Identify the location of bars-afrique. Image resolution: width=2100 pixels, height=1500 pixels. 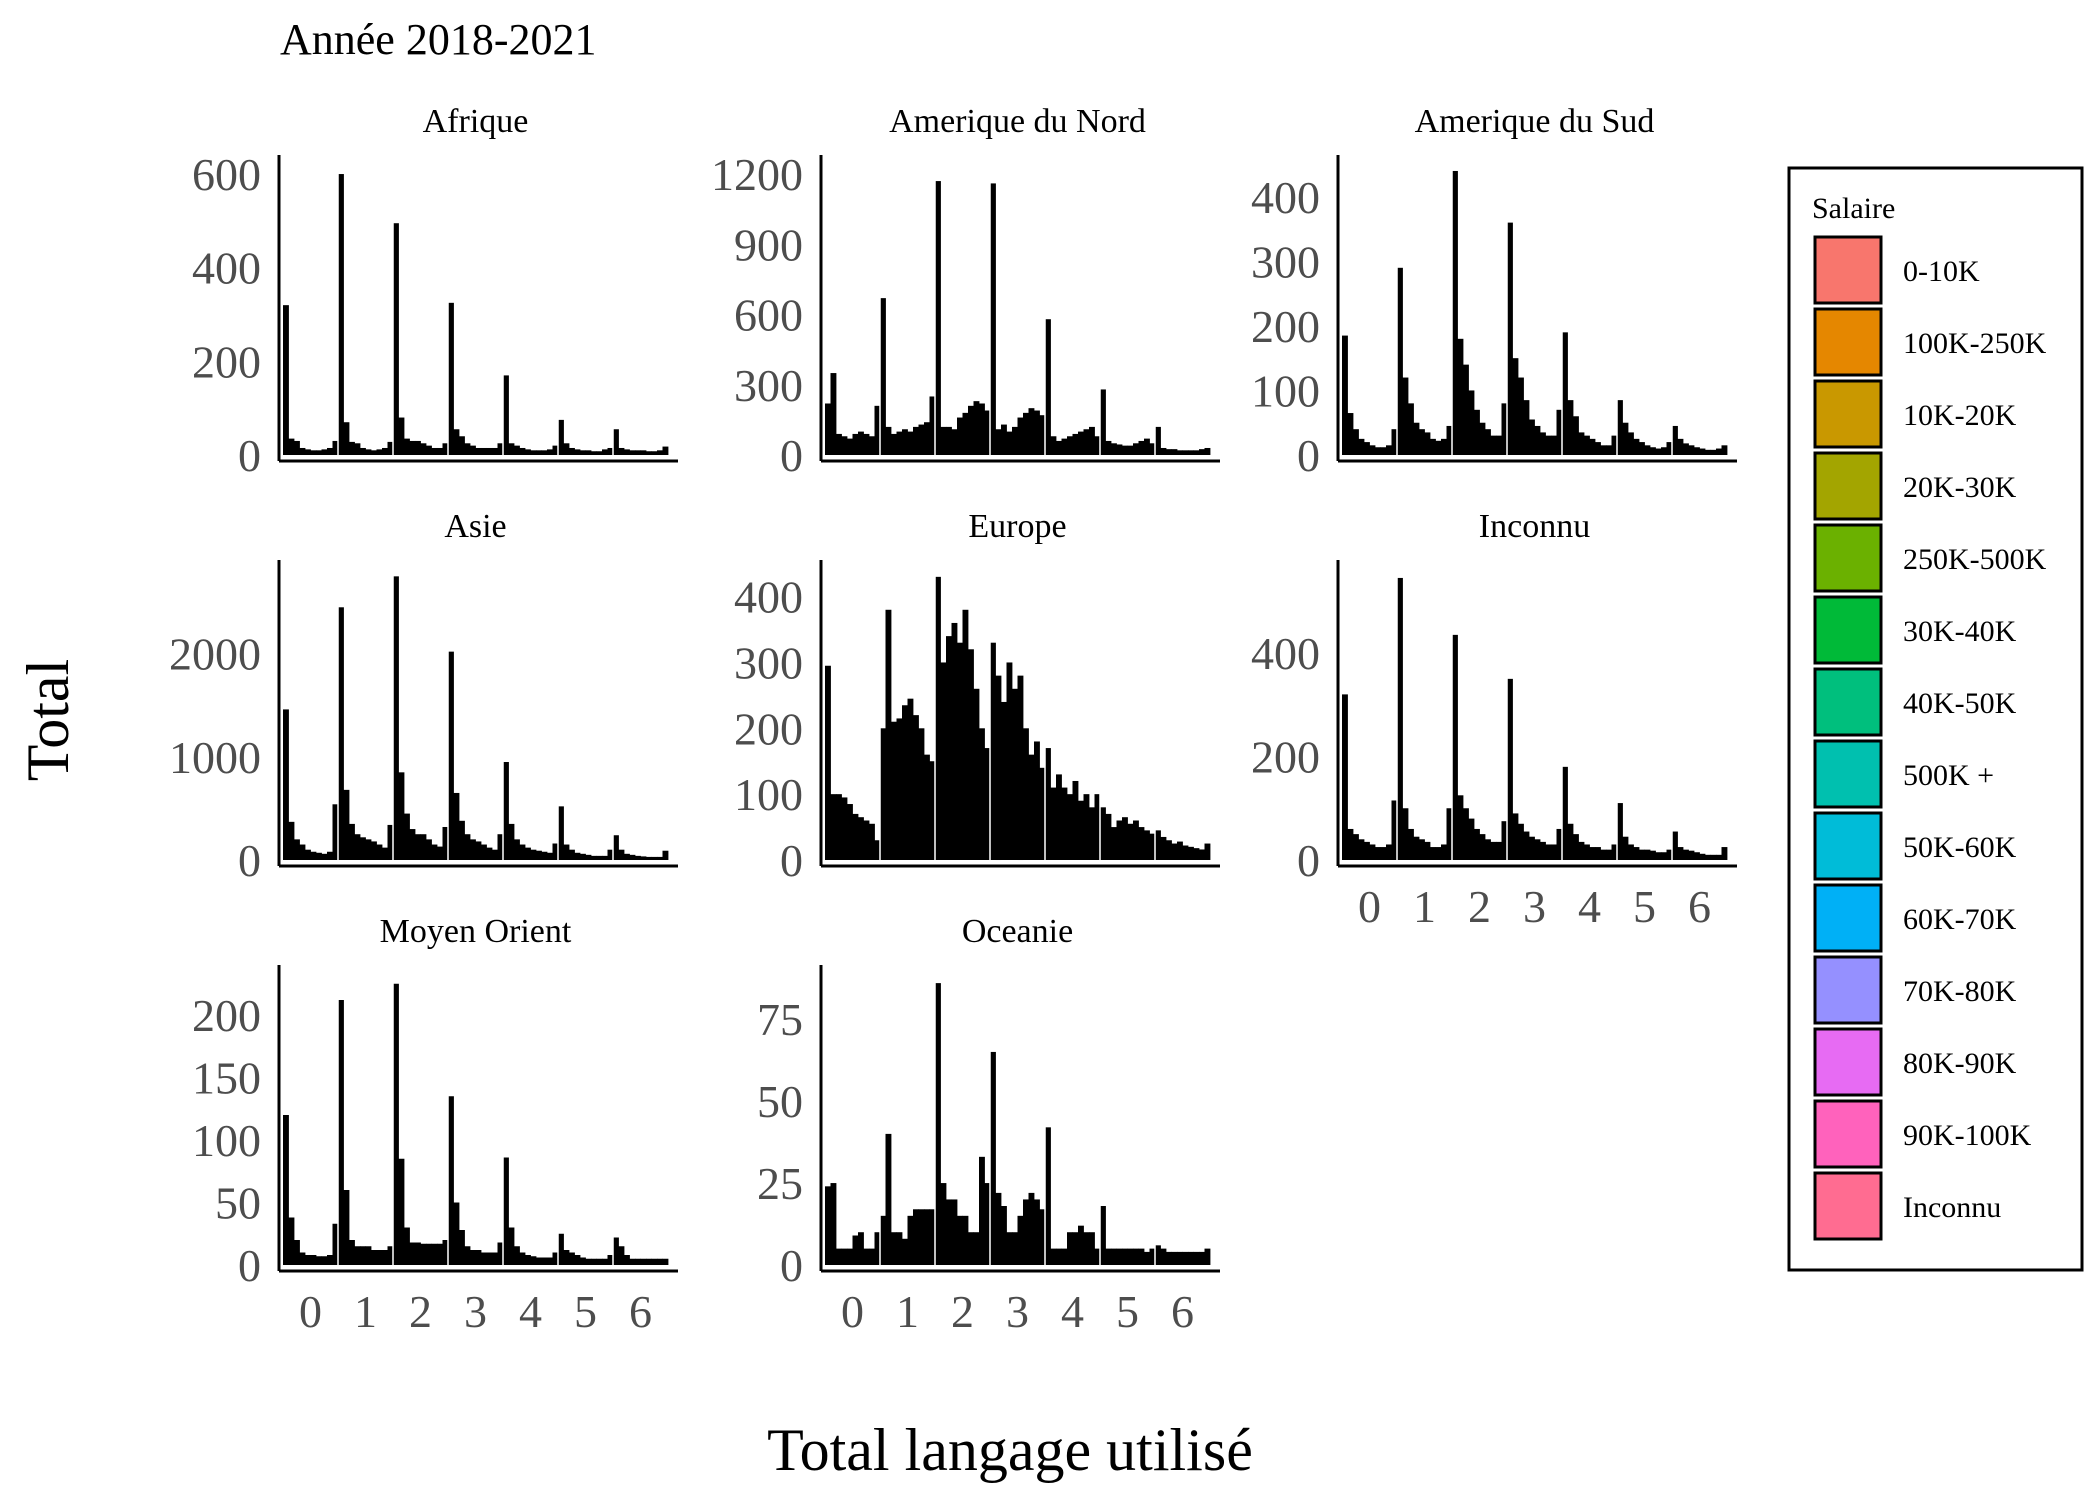
(476, 315).